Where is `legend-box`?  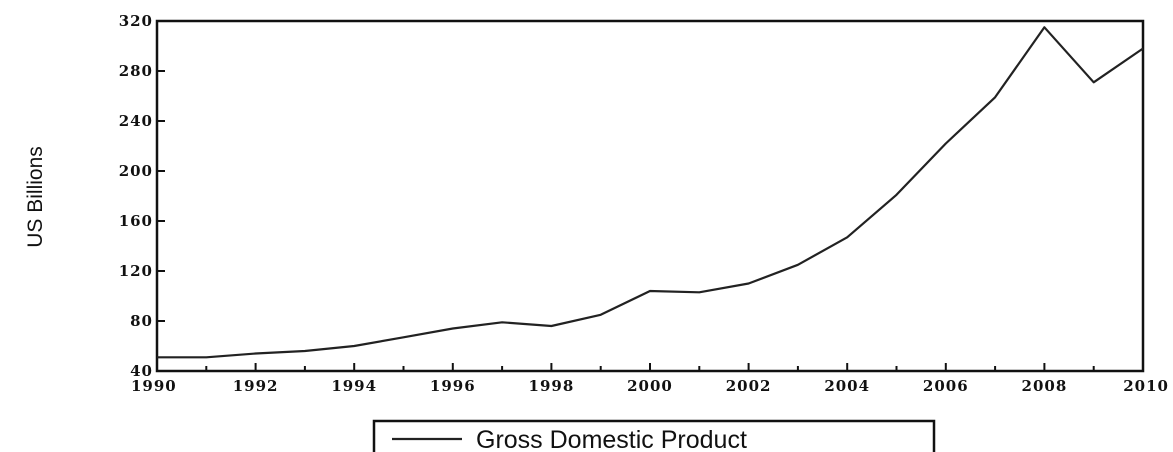
legend-box is located at coordinates (654, 435).